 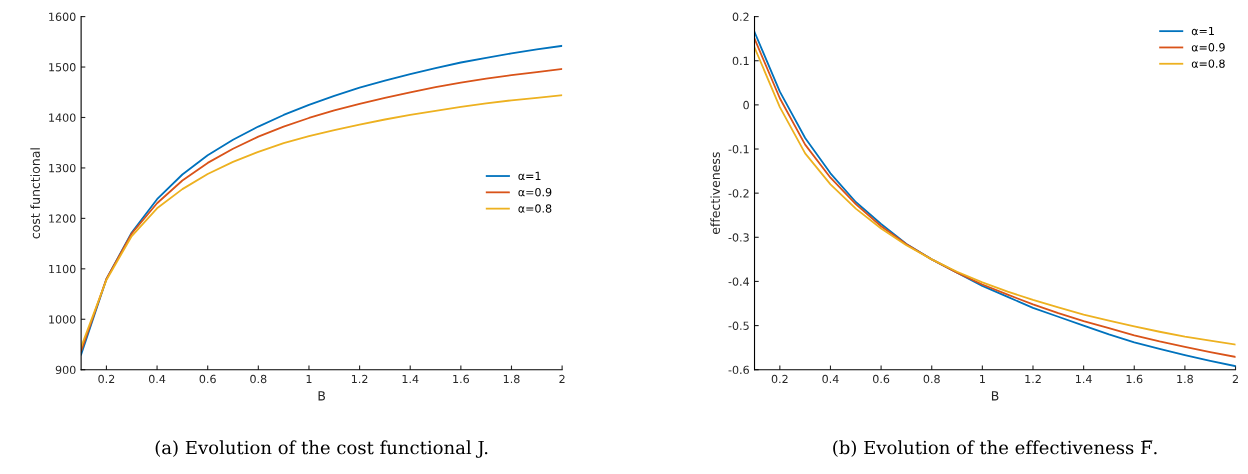 What do you see at coordinates (62, 67) in the screenshot?
I see `y-tick-label: 1500` at bounding box center [62, 67].